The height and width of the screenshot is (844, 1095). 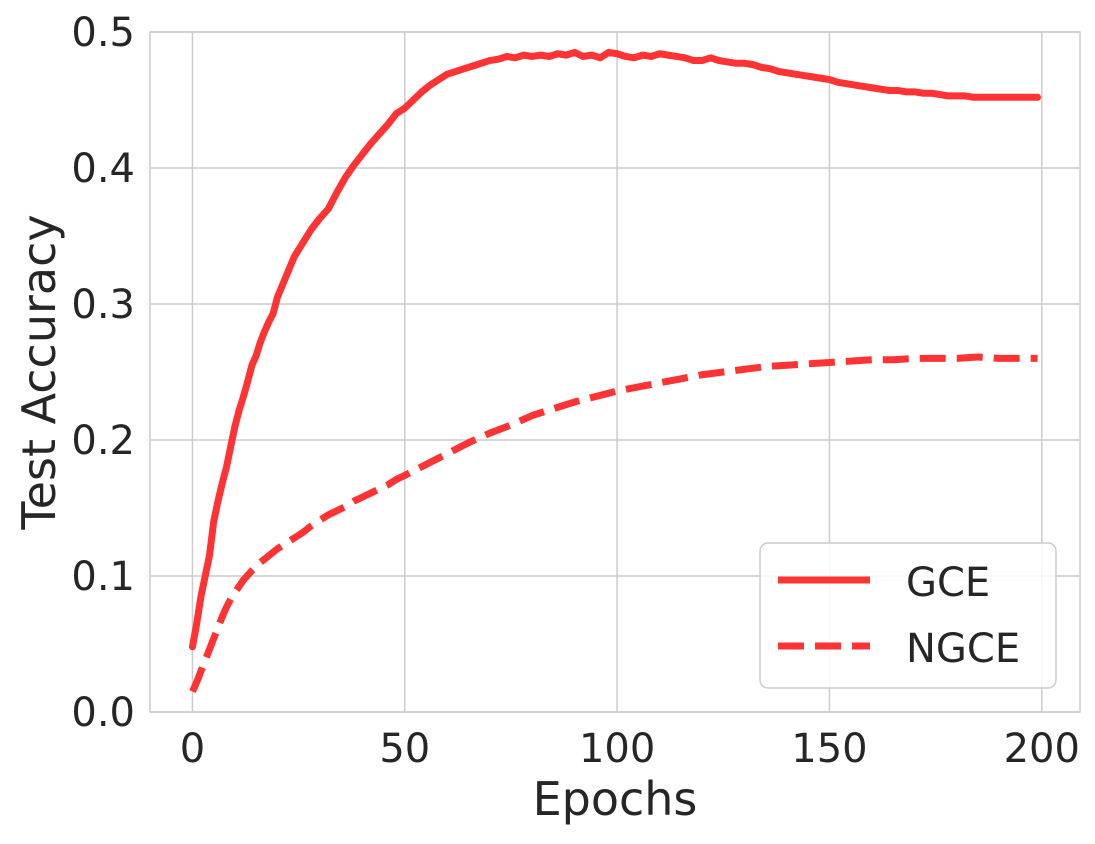 What do you see at coordinates (404, 749) in the screenshot?
I see `x-tick-label: 50` at bounding box center [404, 749].